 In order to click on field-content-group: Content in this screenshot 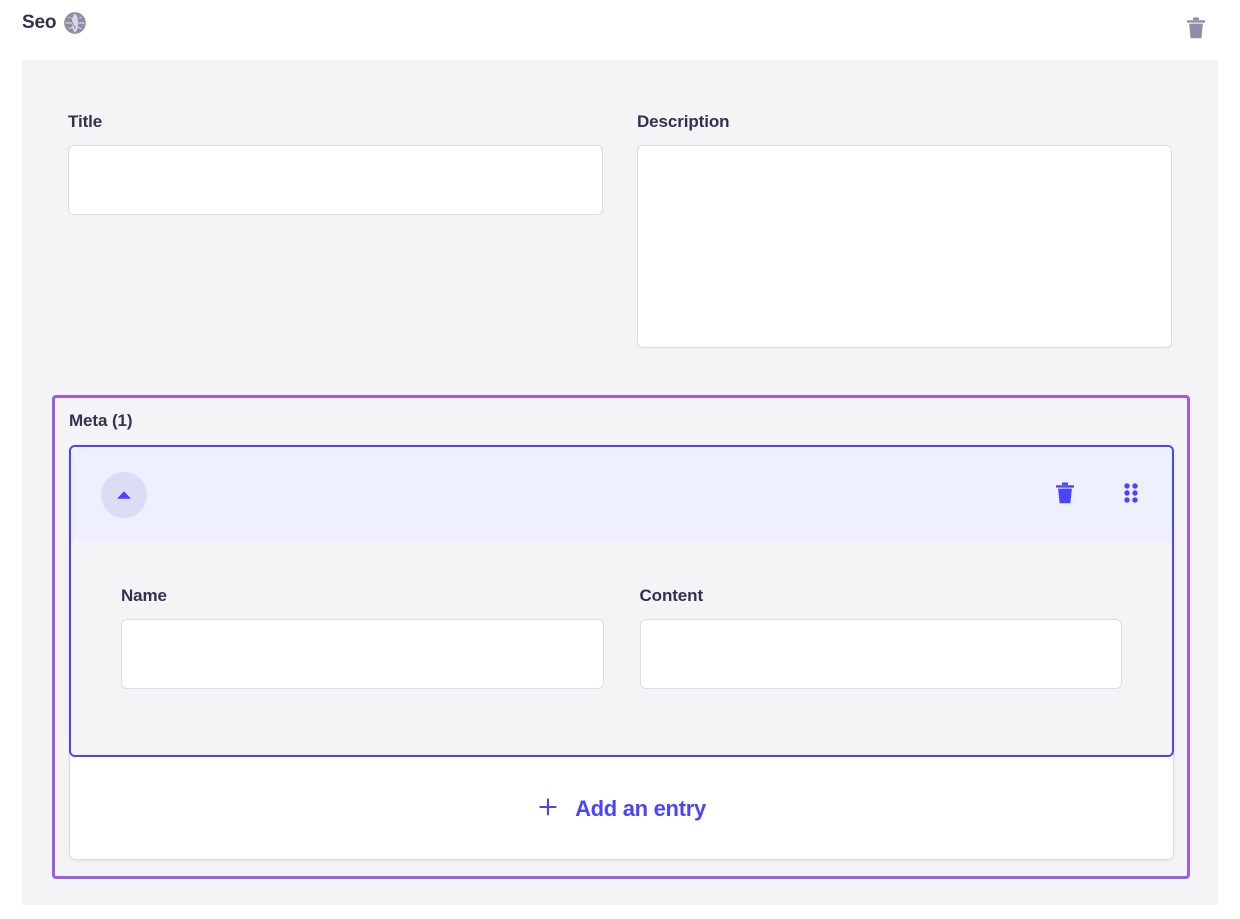, I will do `click(880, 637)`.